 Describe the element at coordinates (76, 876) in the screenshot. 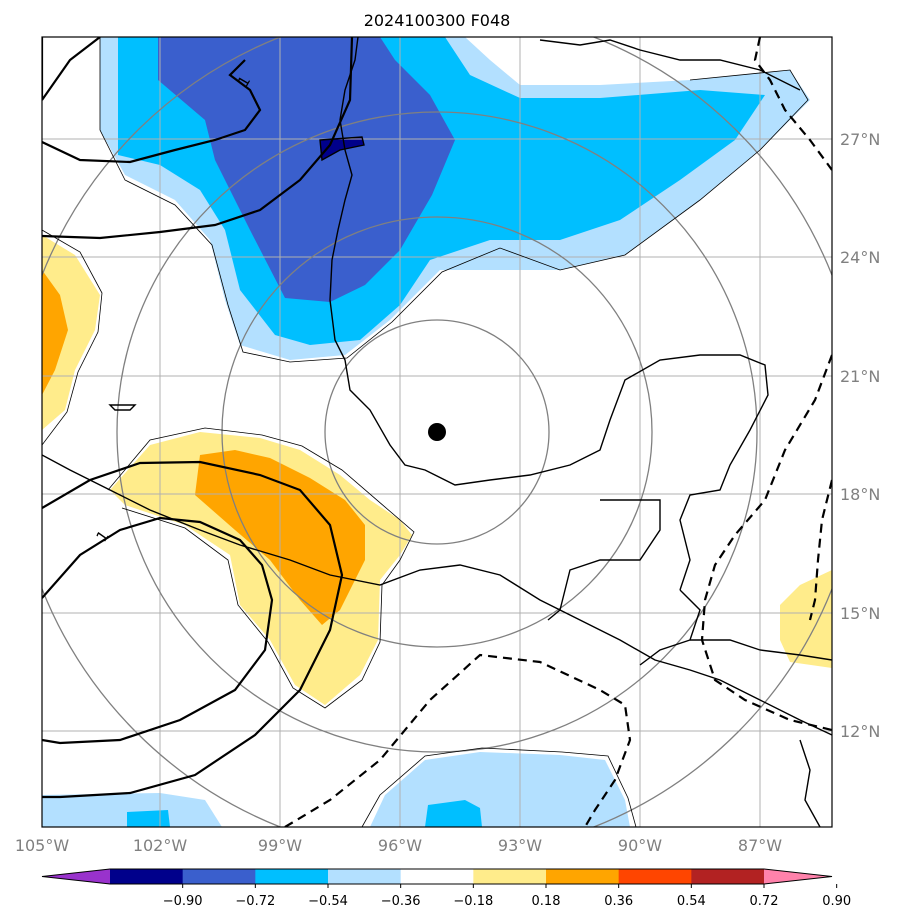

I see `colorbar-extend-low` at that location.